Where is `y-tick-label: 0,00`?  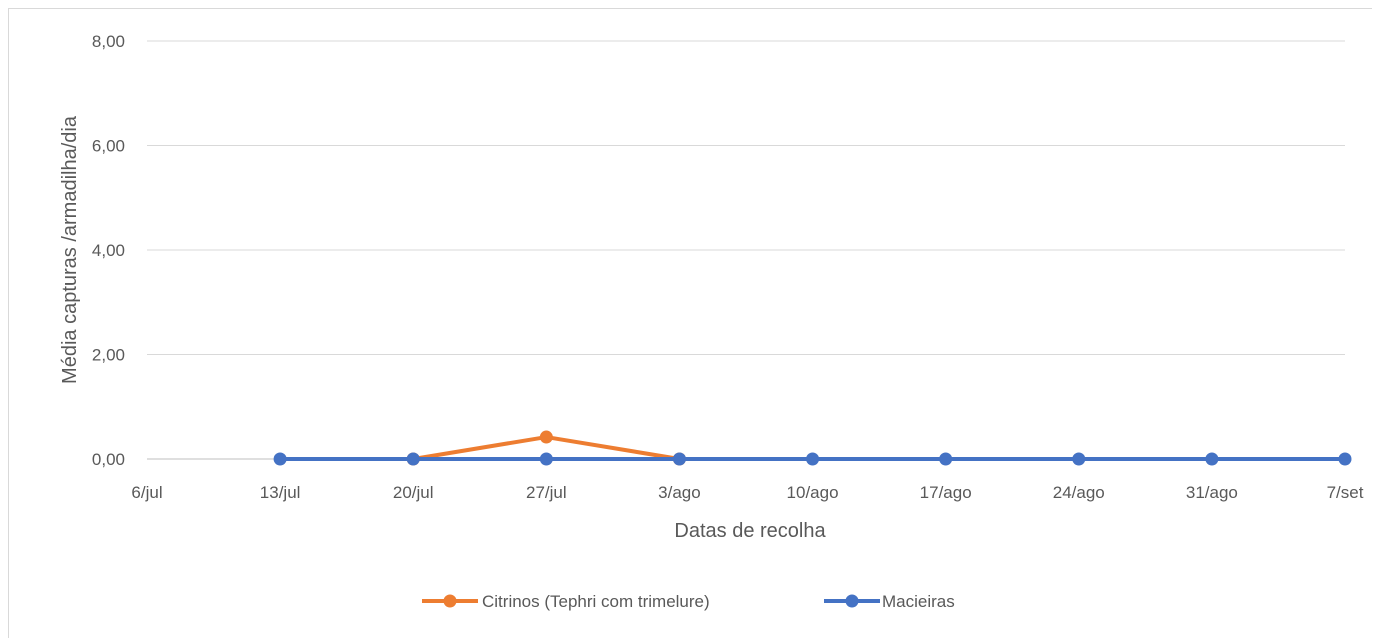 y-tick-label: 0,00 is located at coordinates (108, 459).